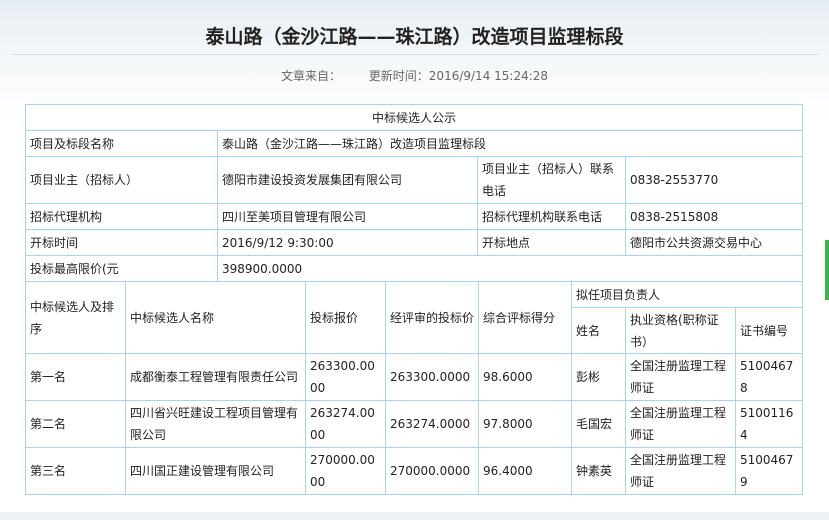 This screenshot has height=520, width=829. Describe the element at coordinates (827, 270) in the screenshot. I see `side-tab` at that location.